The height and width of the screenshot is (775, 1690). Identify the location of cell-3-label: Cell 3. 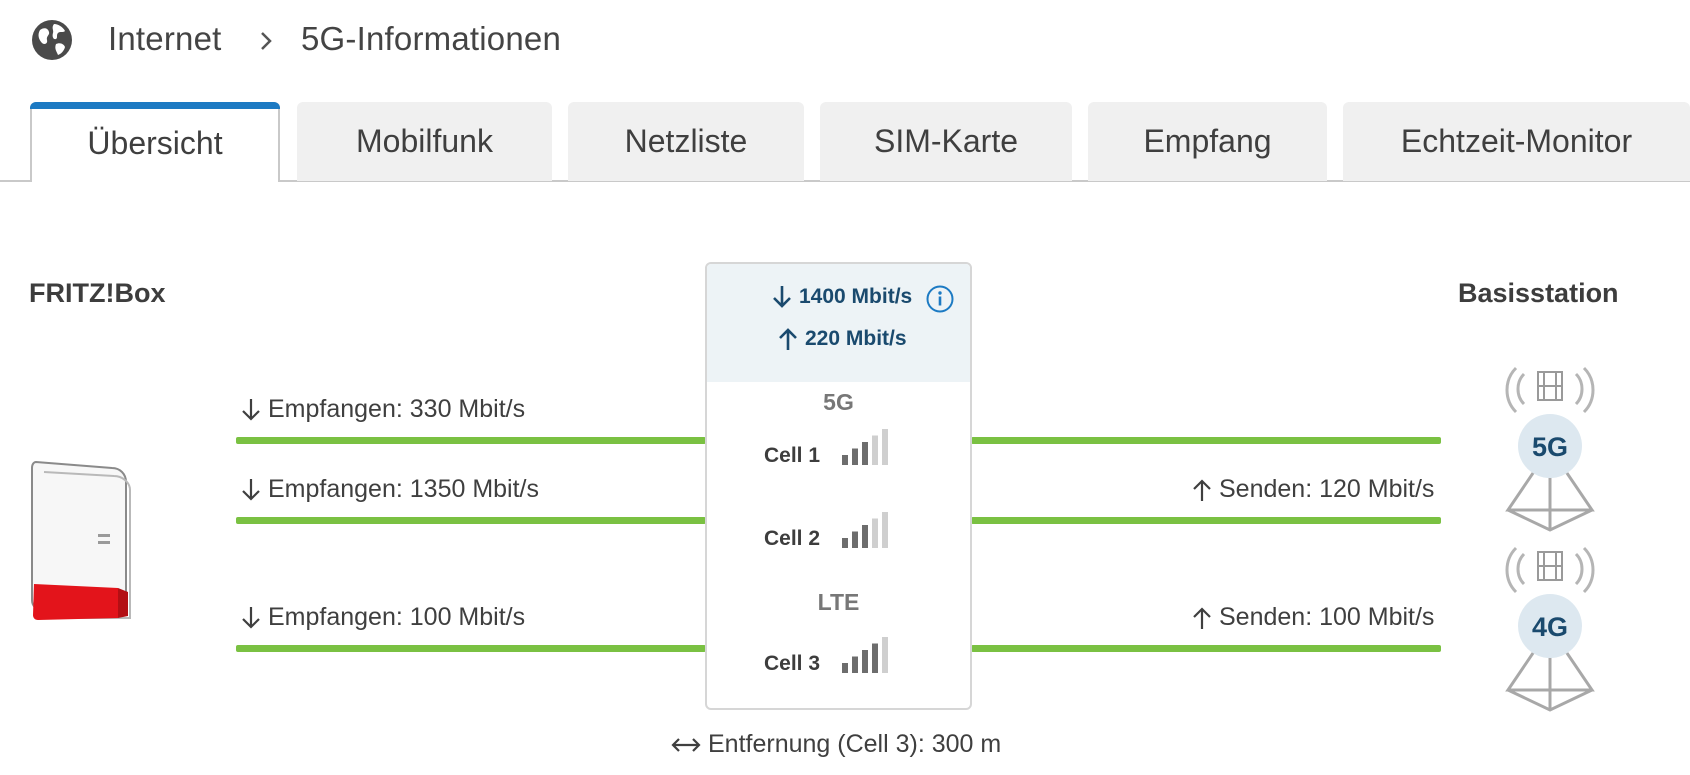
(792, 663).